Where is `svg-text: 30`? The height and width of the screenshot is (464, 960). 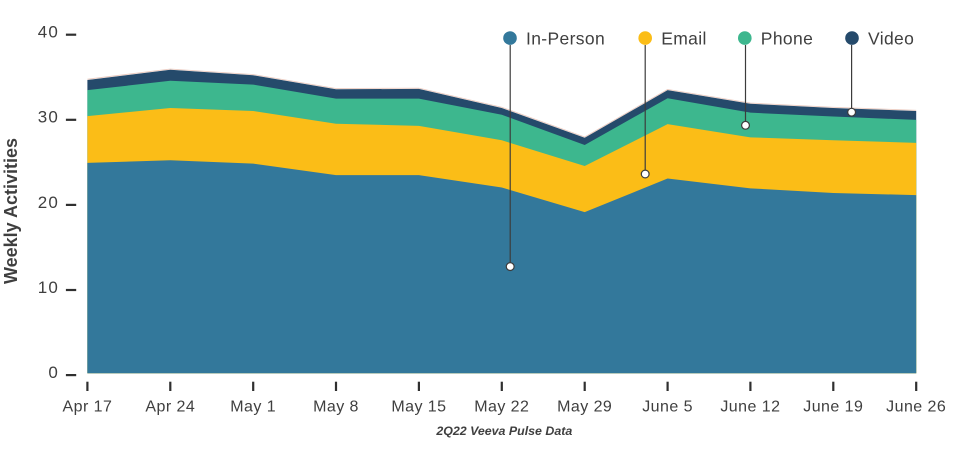 svg-text: 30 is located at coordinates (48, 117).